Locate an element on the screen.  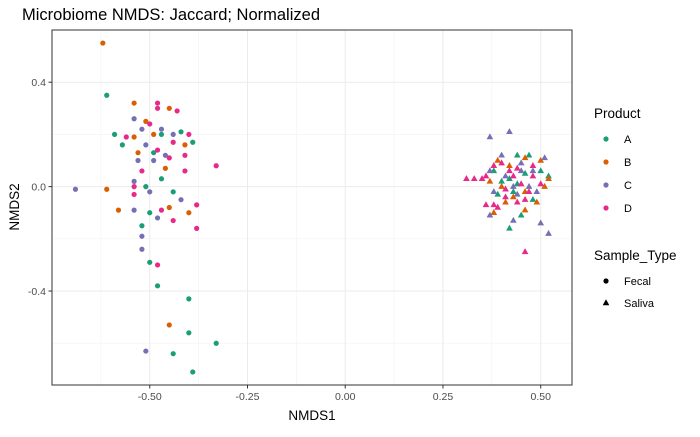
legend-label-a: A is located at coordinates (628, 140).